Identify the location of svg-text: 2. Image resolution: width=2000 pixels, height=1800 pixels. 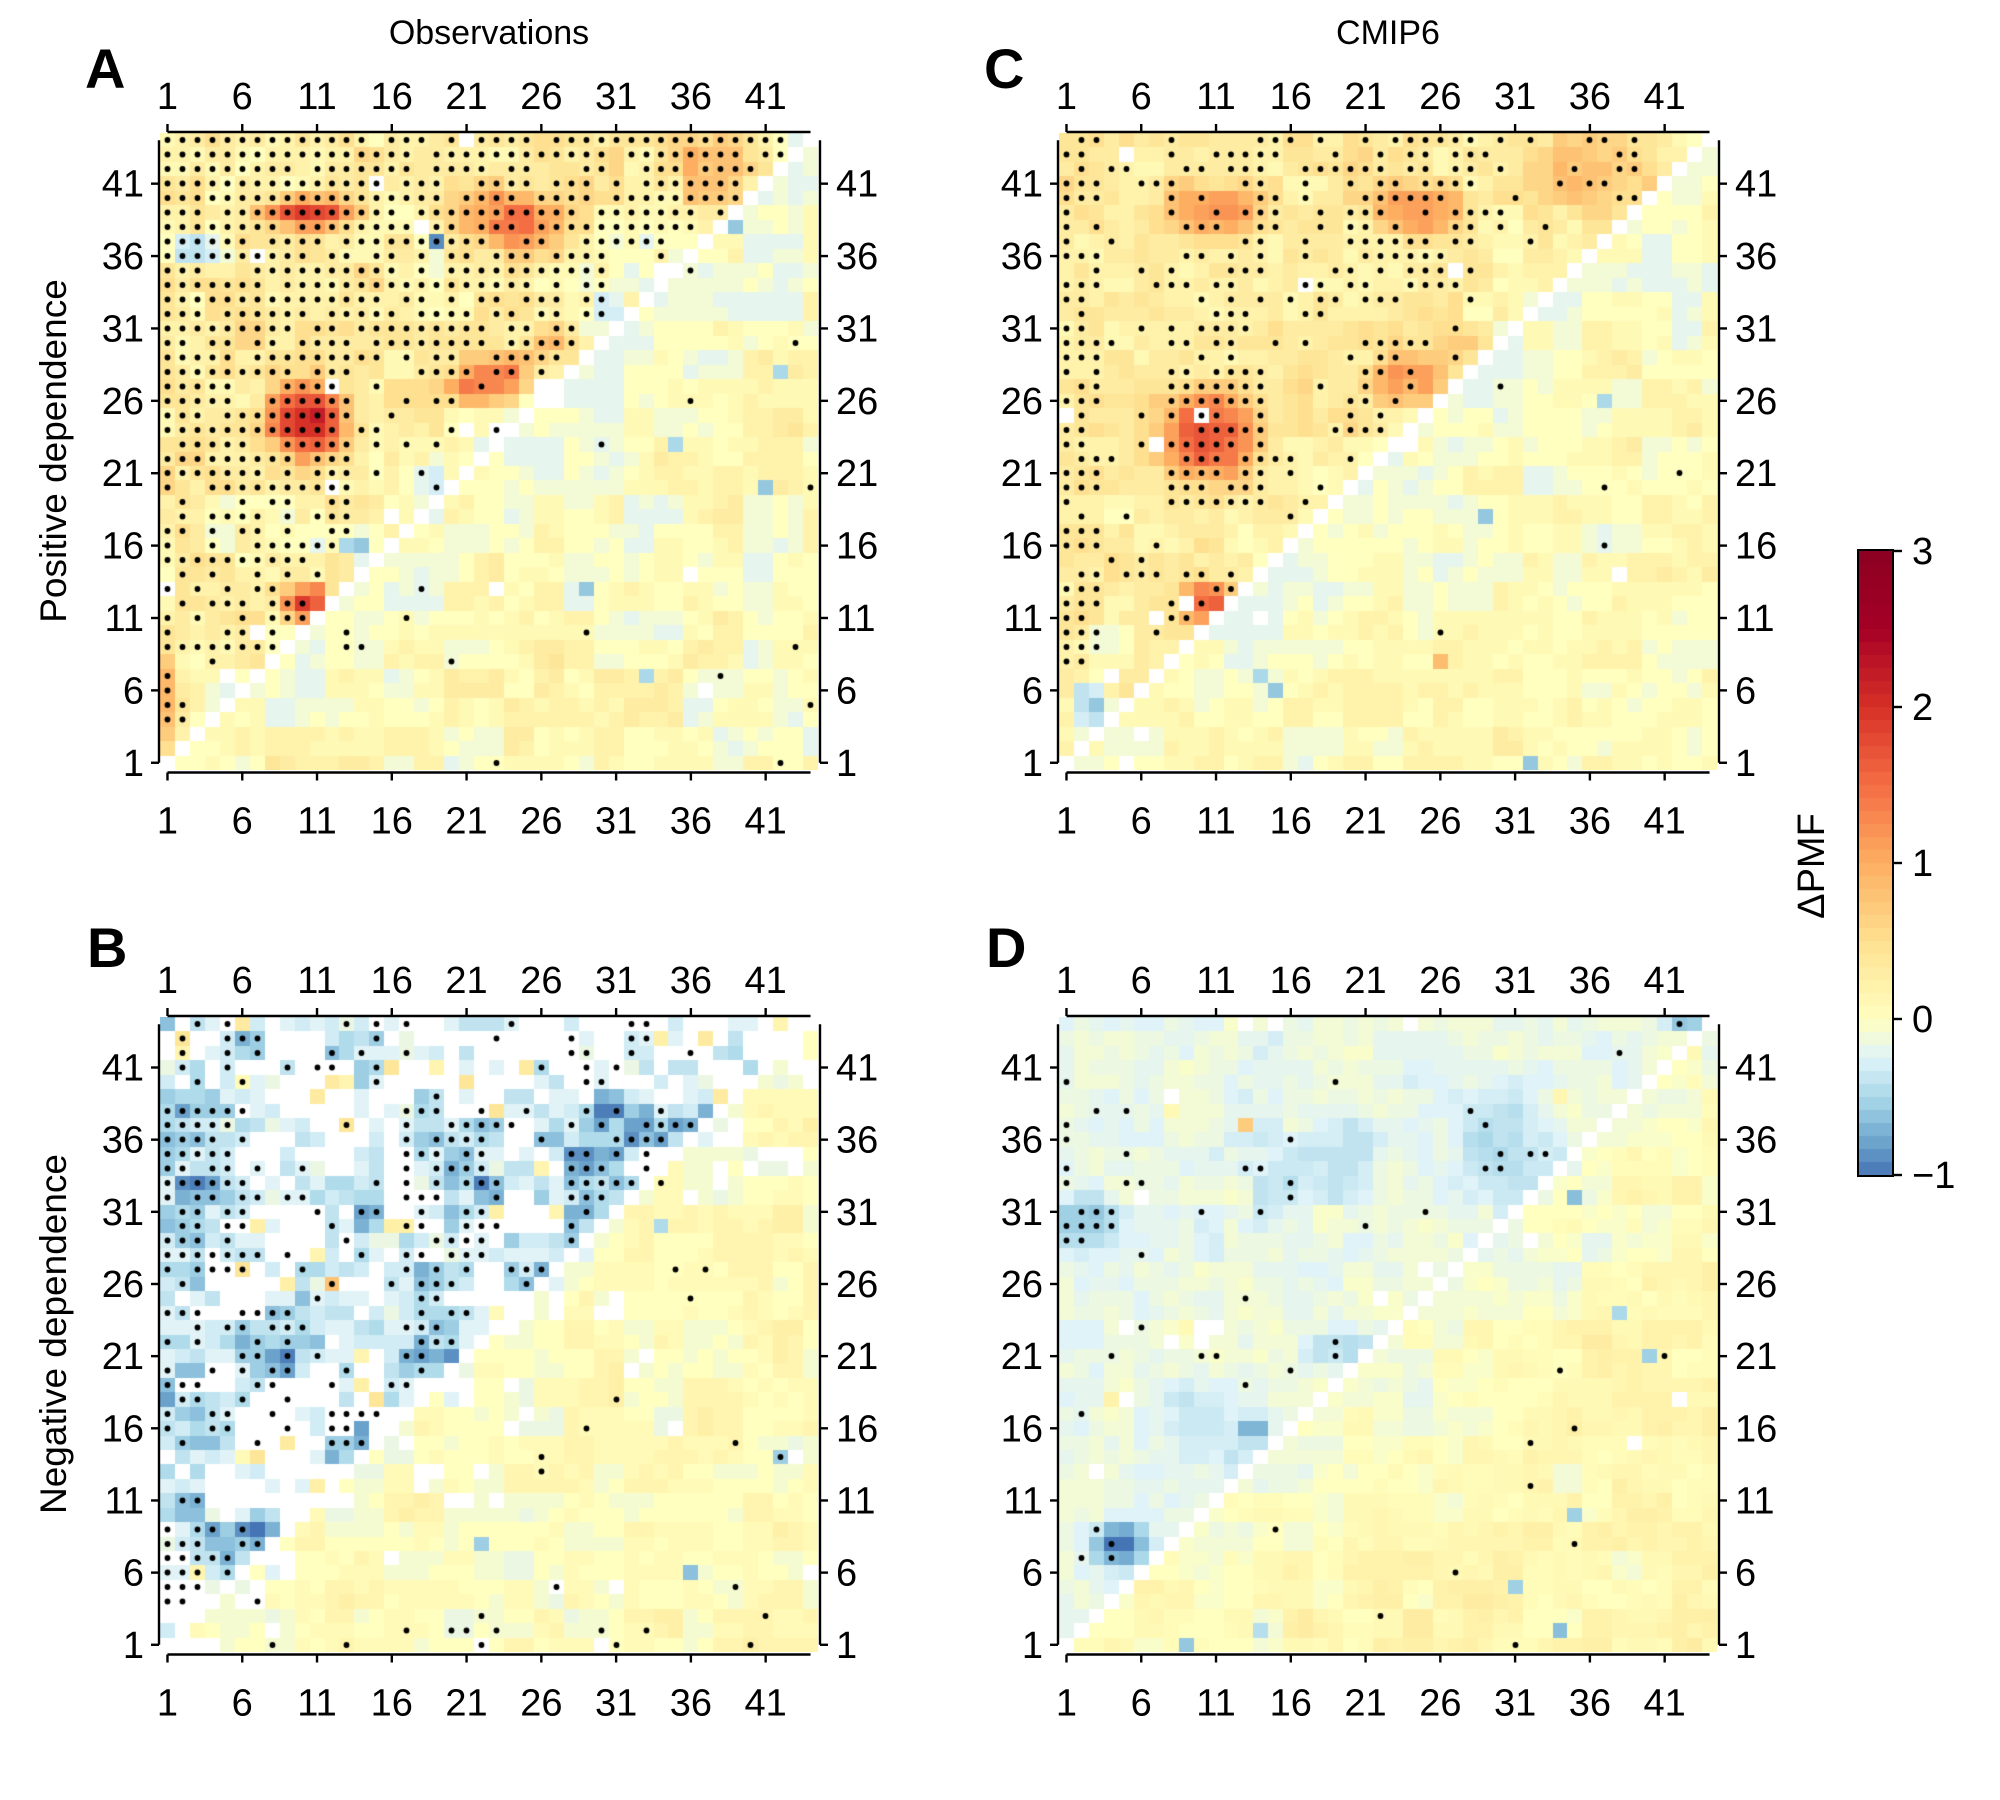
(1922, 708).